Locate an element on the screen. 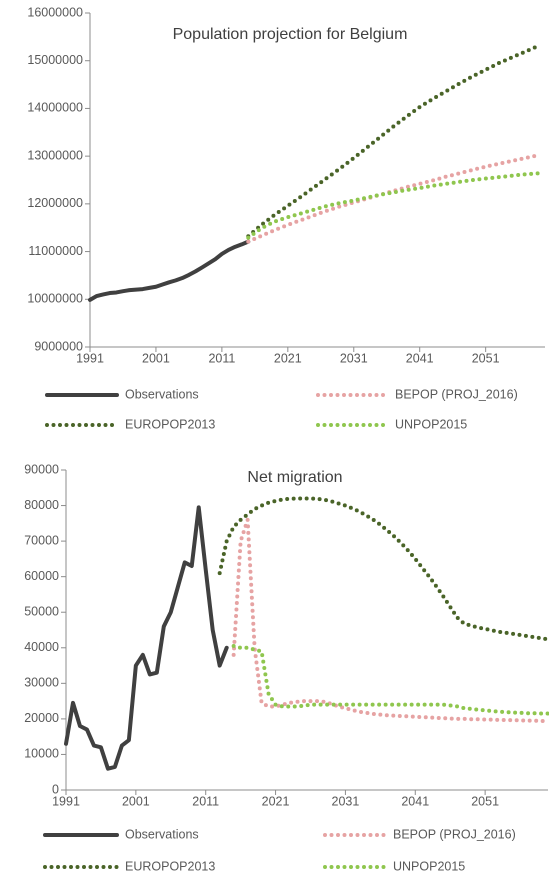 The height and width of the screenshot is (881, 549). y-tick-label: 50000 is located at coordinates (41, 612).